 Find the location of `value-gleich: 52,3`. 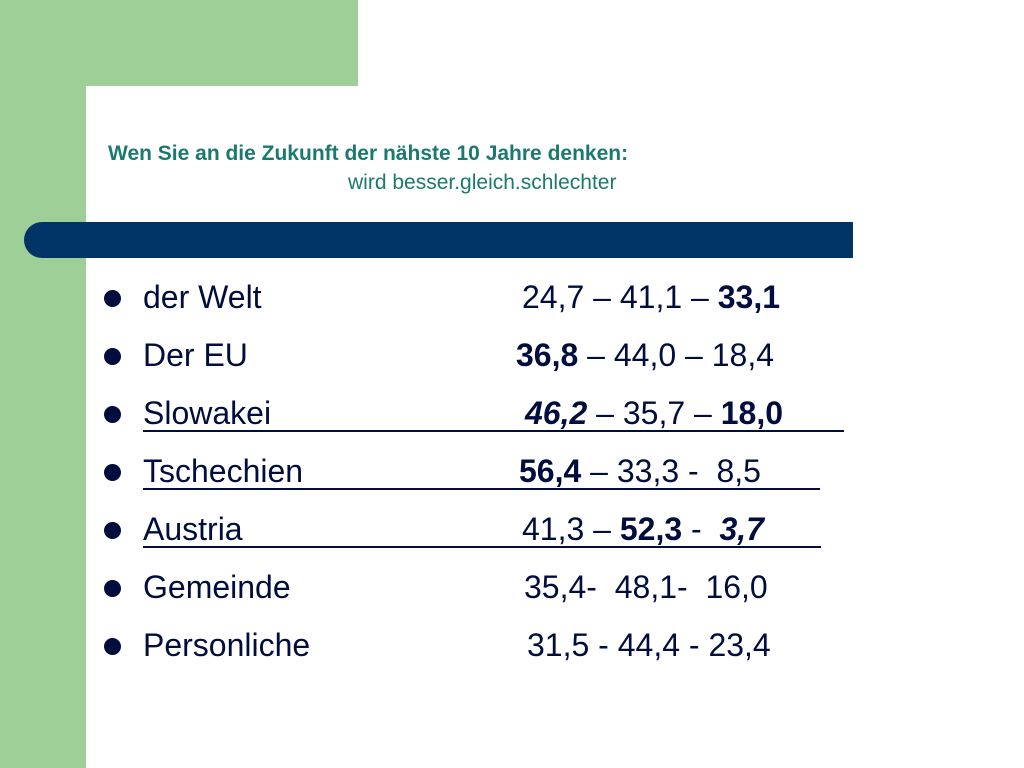

value-gleich: 52,3 is located at coordinates (651, 529).